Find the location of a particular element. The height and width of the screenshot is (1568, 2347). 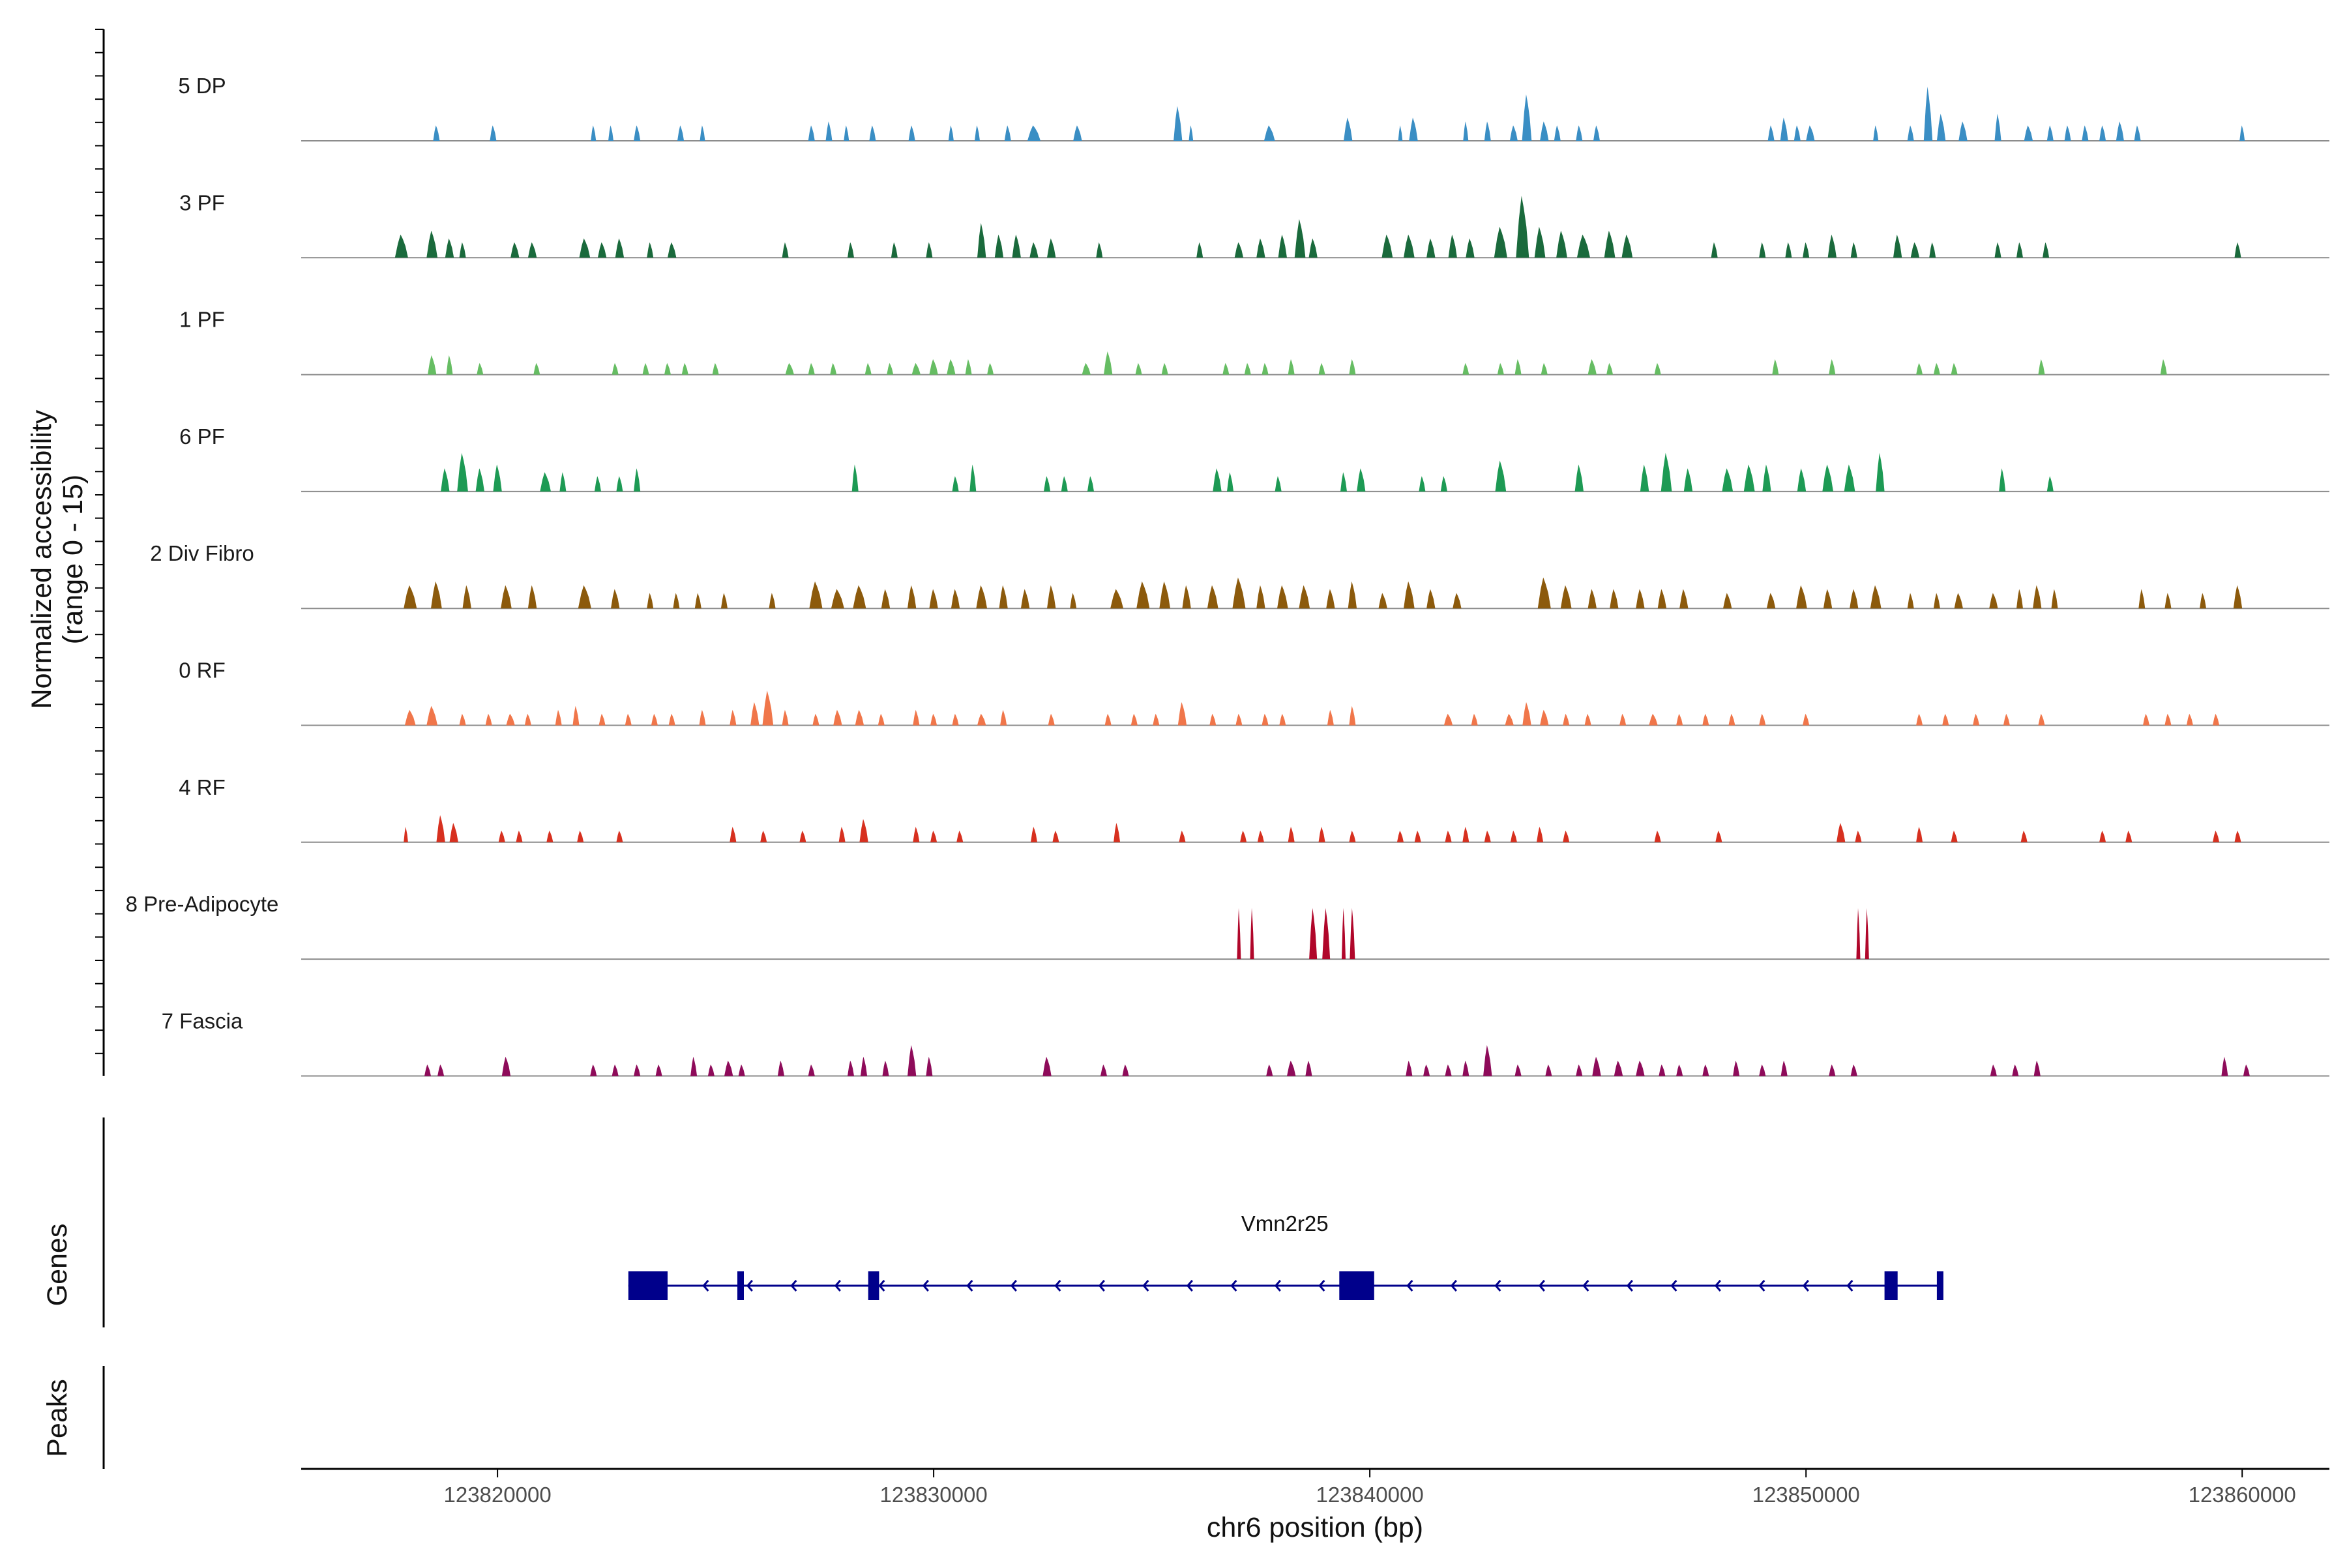

track-3-pf: 3 PF is located at coordinates (1254, 224).